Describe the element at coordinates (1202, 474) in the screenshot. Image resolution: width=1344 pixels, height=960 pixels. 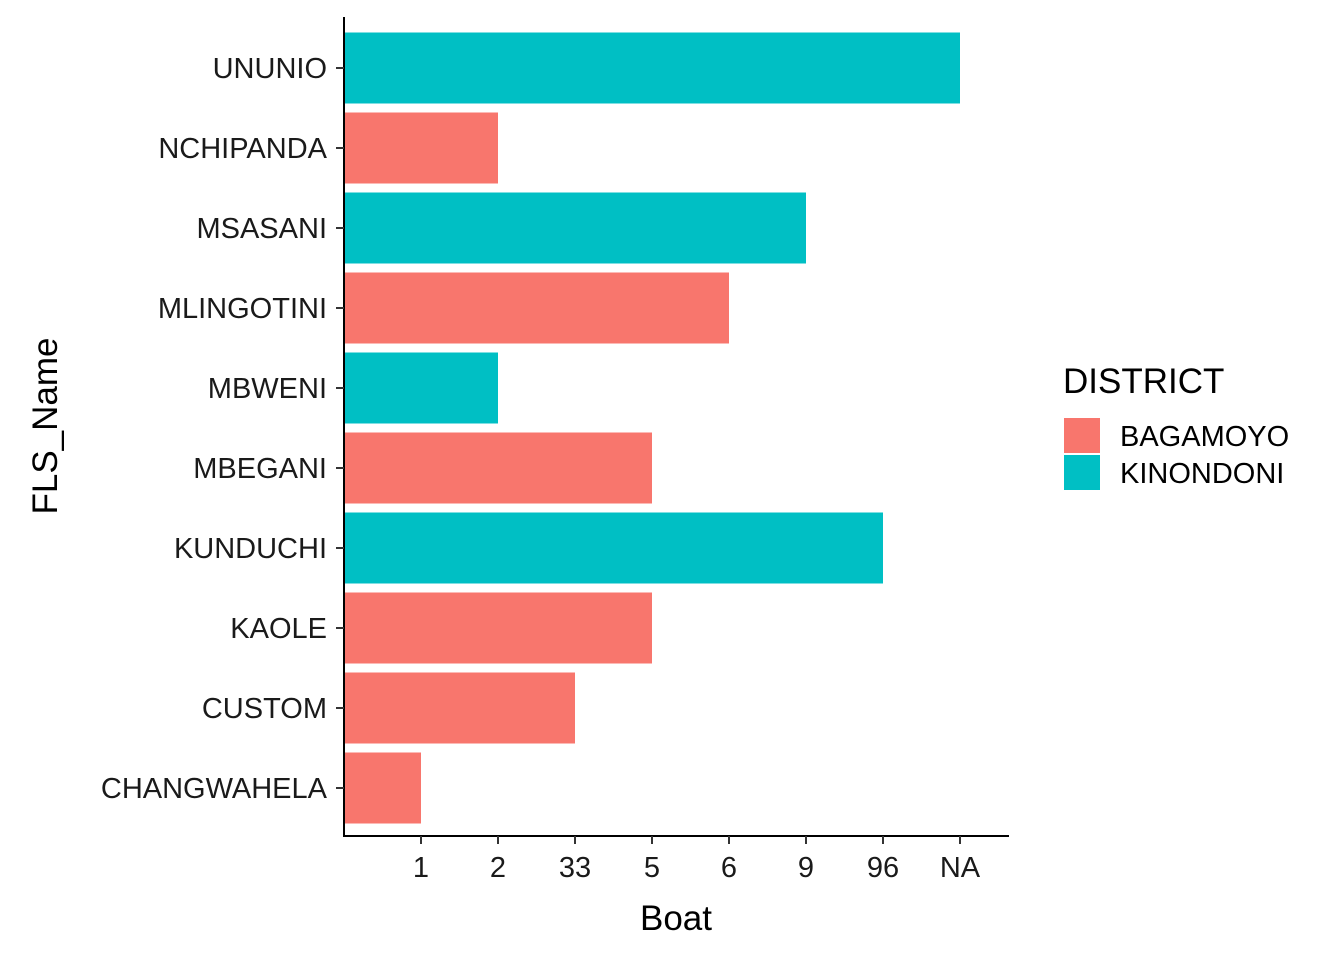
I see `legend-label: KINONDONI` at that location.